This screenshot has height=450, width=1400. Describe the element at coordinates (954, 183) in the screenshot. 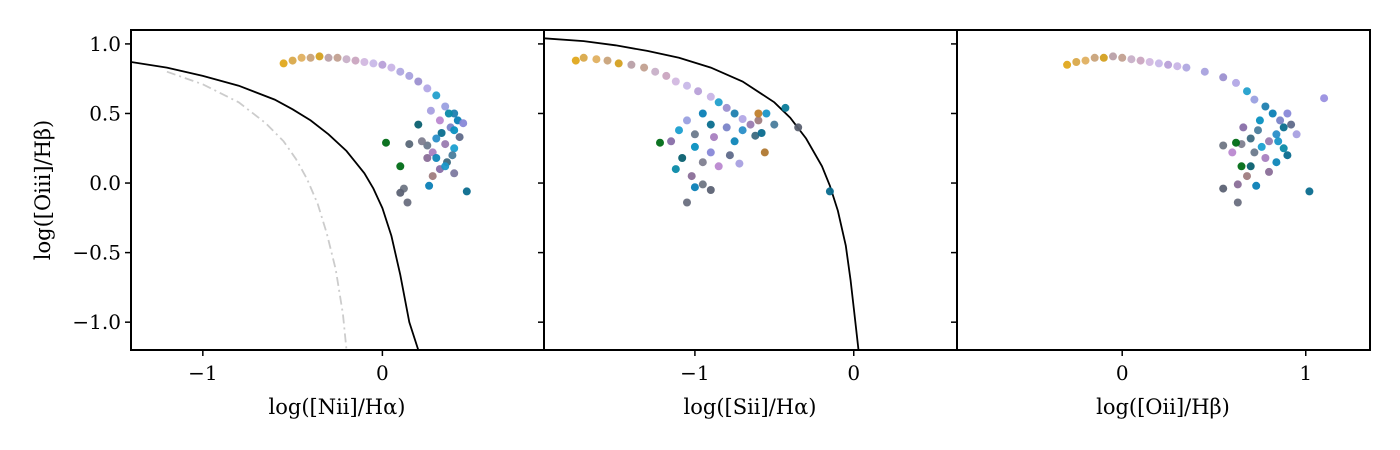

I see `panel-oii-yticks` at that location.